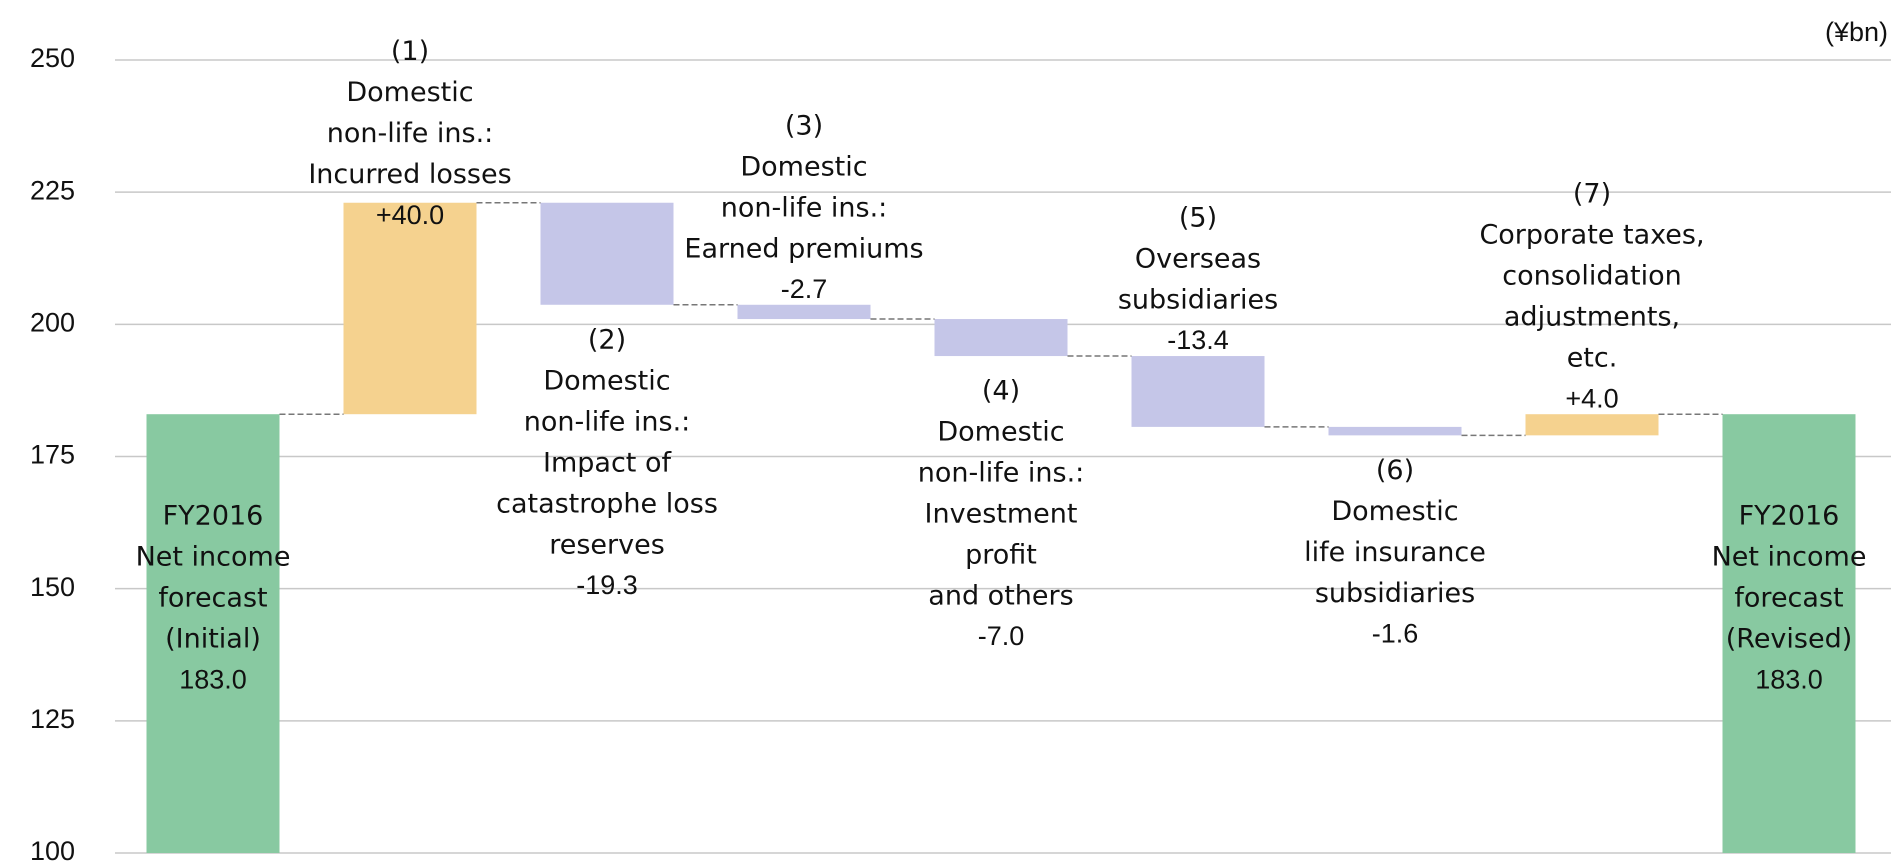  Describe the element at coordinates (1789, 639) in the screenshot. I see `category-label: (Revised)` at that location.